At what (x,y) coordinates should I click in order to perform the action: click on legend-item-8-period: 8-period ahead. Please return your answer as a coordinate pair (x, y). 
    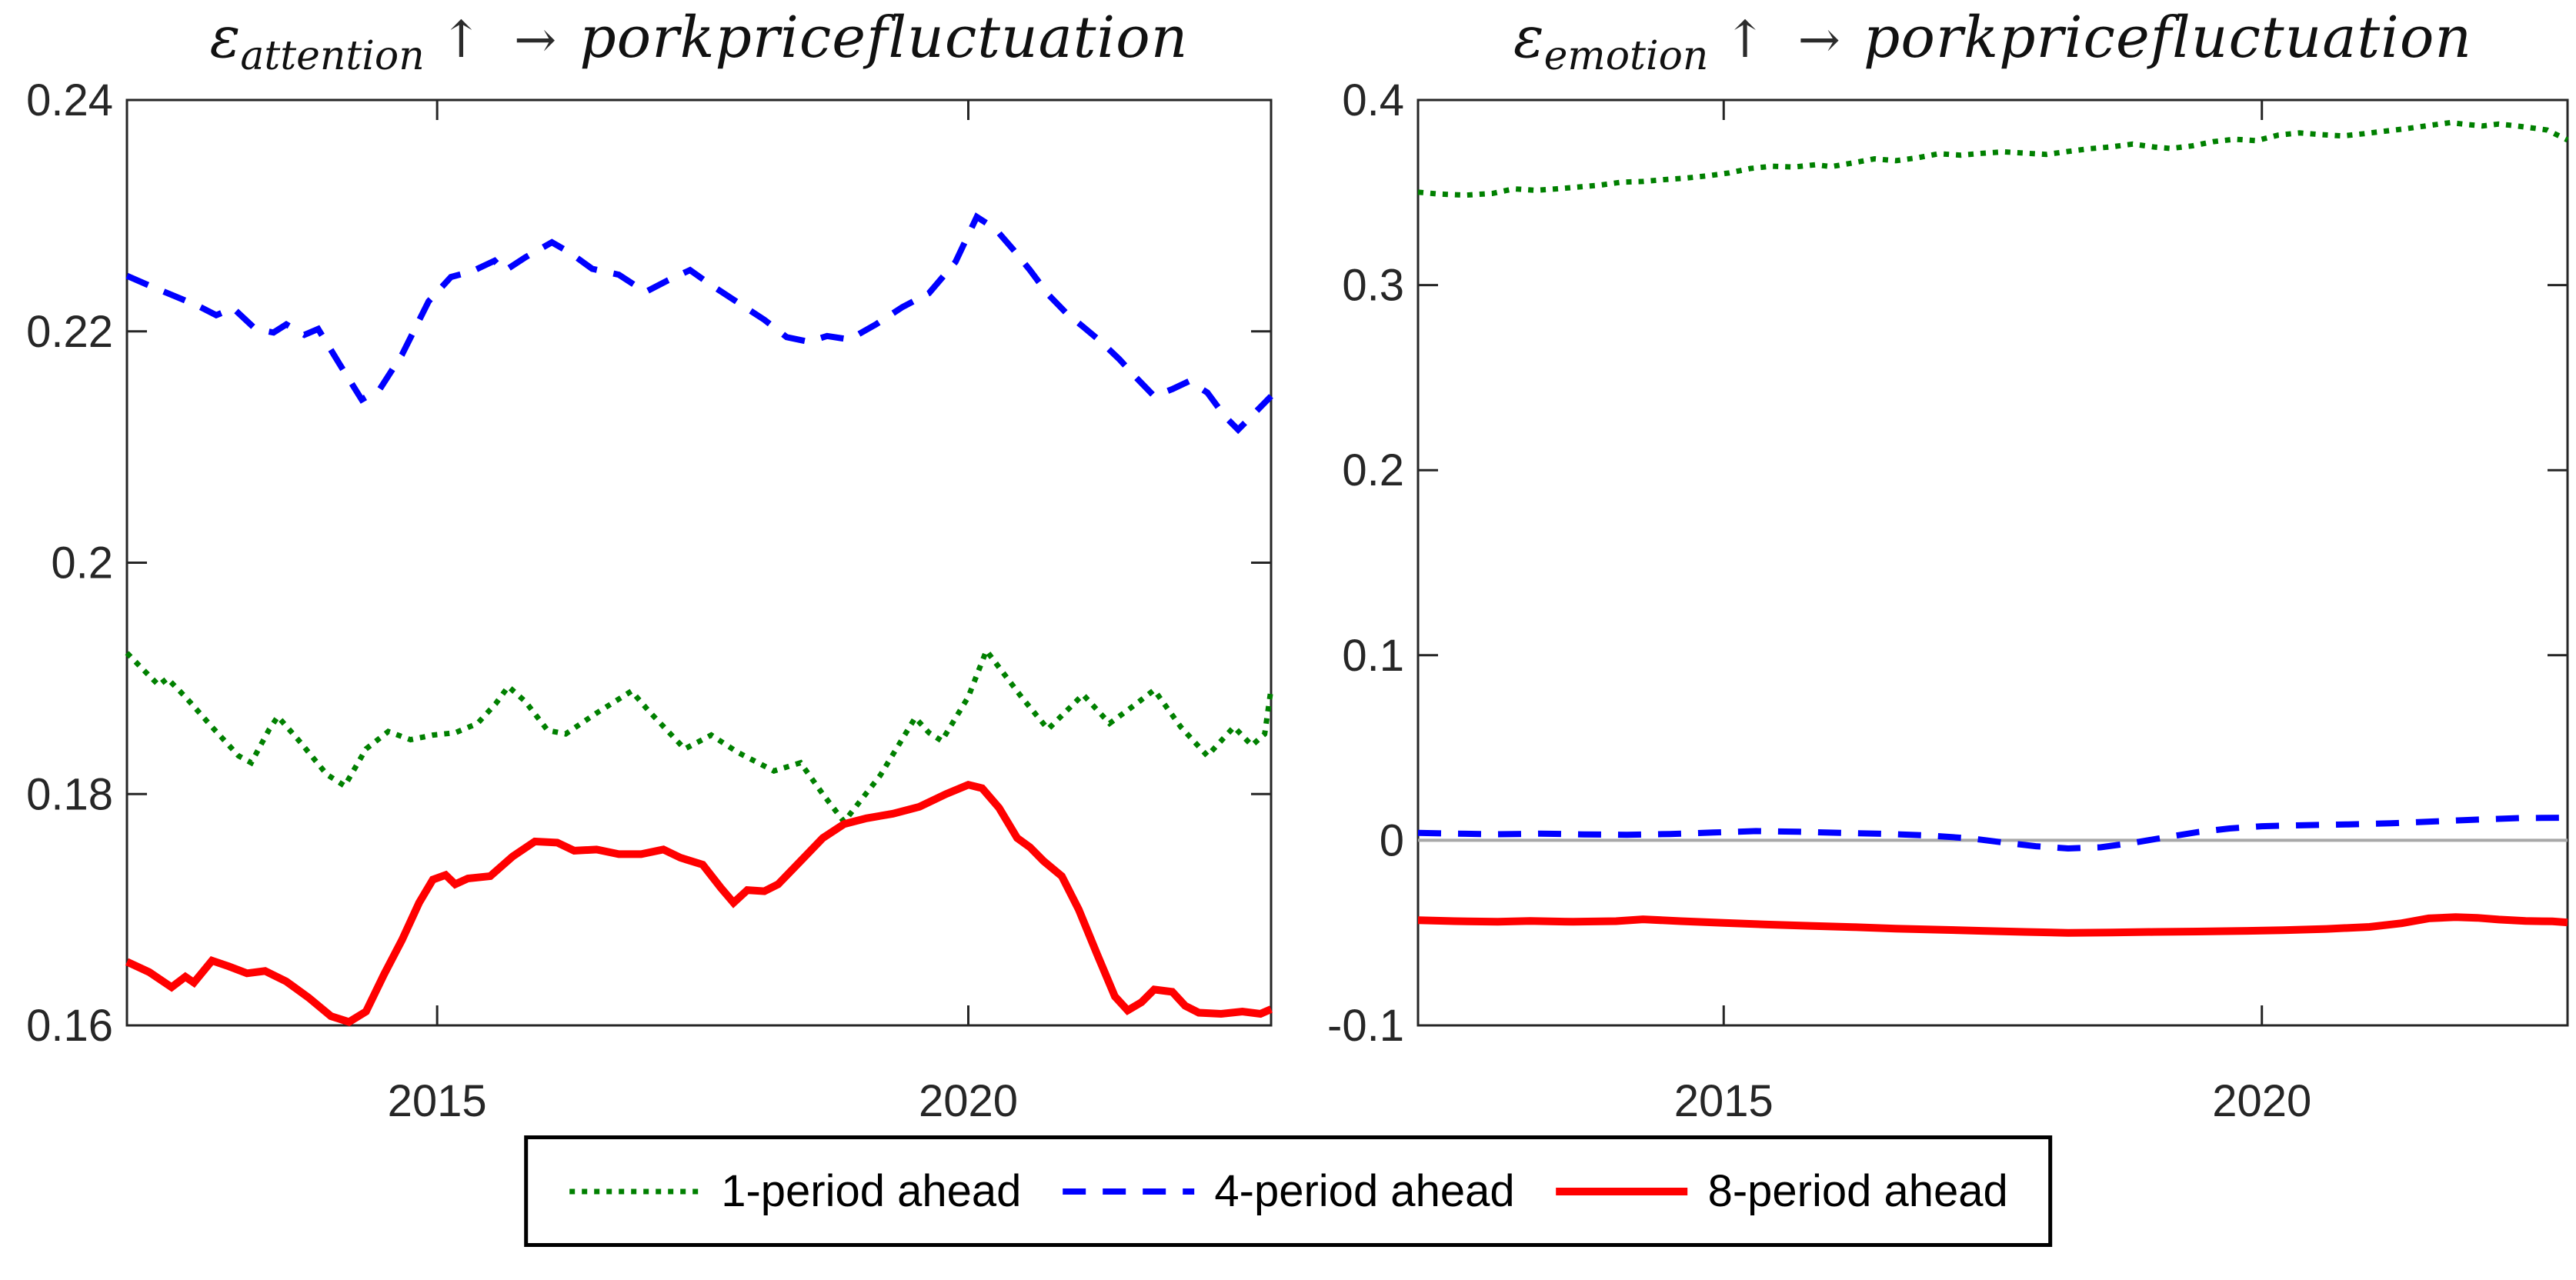
    Looking at the image, I should click on (1782, 1191).